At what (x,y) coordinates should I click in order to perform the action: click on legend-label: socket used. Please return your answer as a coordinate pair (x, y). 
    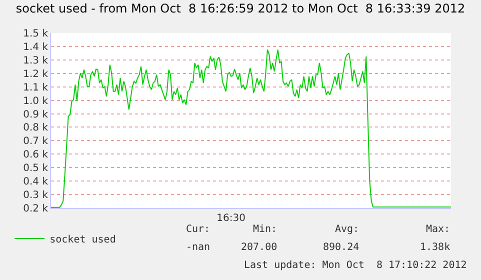
    Looking at the image, I should click on (83, 240).